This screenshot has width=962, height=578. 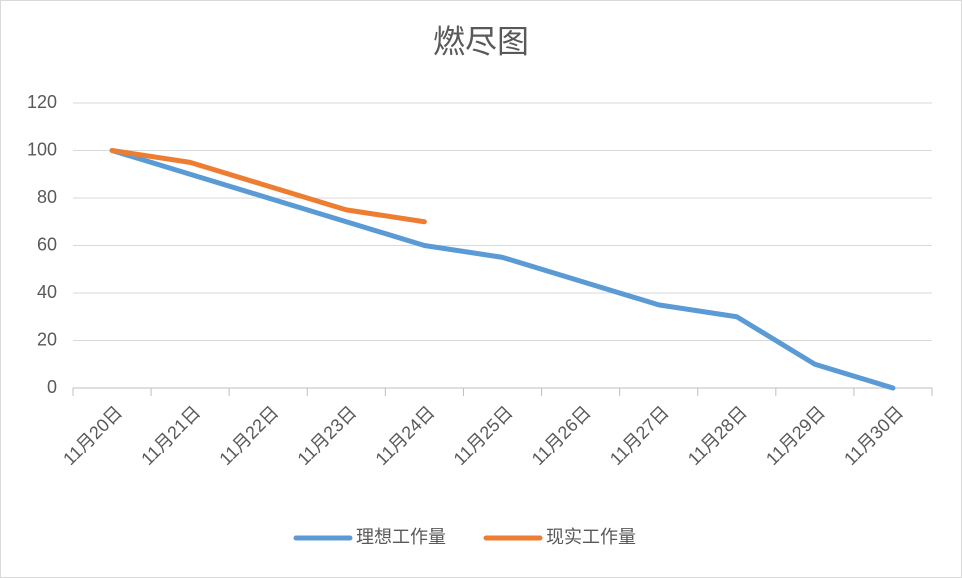 What do you see at coordinates (481, 41) in the screenshot?
I see `chart-title: 燃尽图` at bounding box center [481, 41].